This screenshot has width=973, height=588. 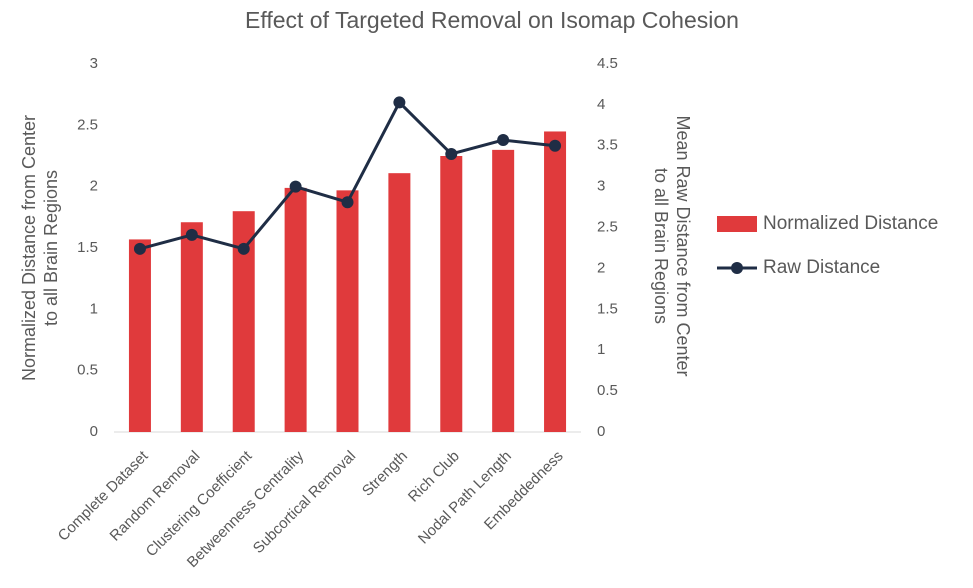 I want to click on y2-tick-label: 1.5, so click(x=607, y=308).